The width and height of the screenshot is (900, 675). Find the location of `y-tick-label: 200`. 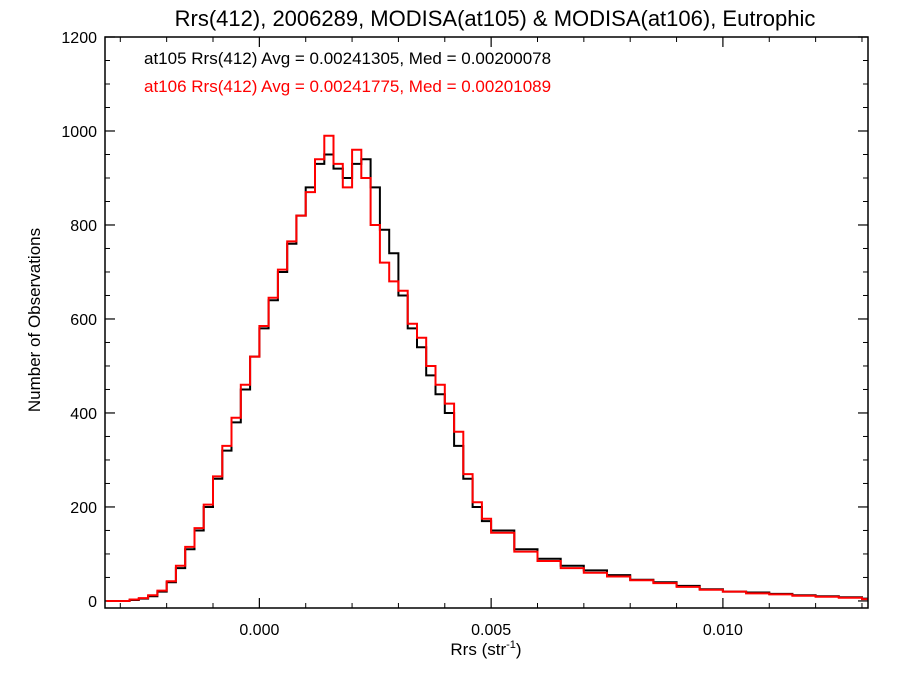

y-tick-label: 200 is located at coordinates (83, 508).